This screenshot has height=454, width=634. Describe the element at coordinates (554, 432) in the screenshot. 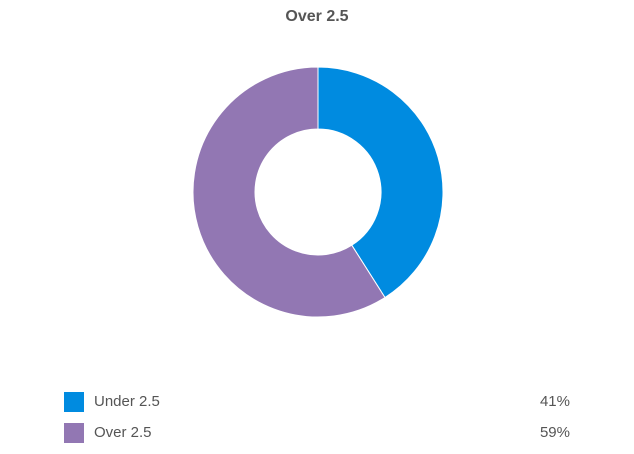

I see `legend-value-over-2-5: 59%` at that location.